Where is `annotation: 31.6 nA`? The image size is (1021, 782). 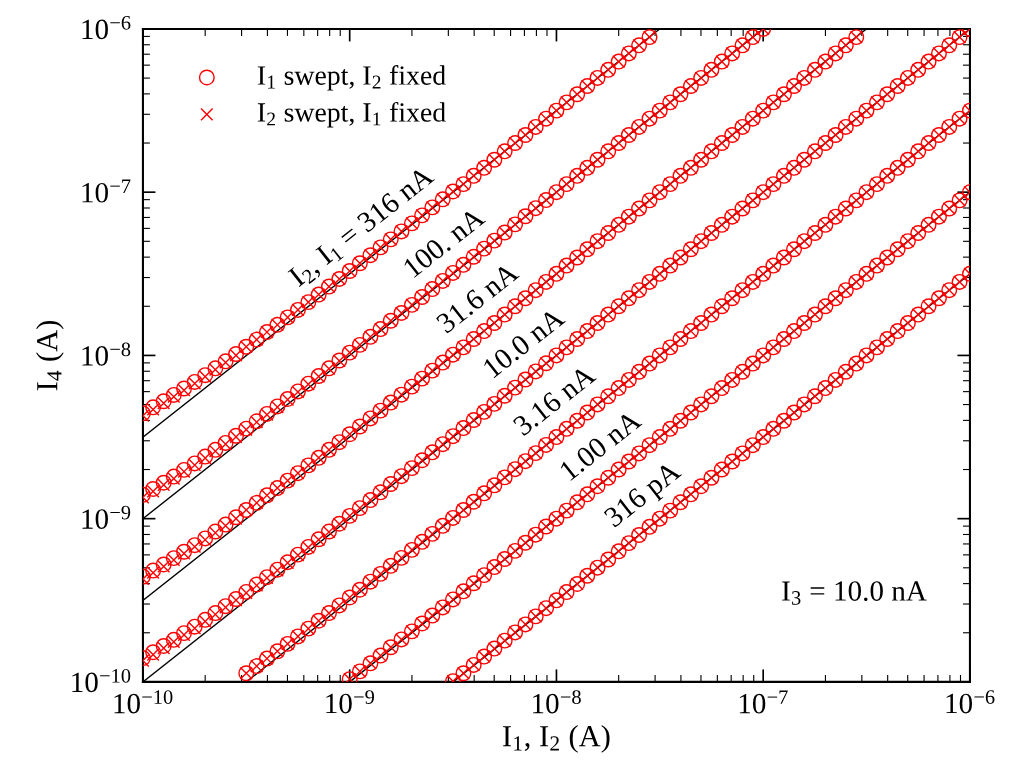 annotation: 31.6 nA is located at coordinates (478, 297).